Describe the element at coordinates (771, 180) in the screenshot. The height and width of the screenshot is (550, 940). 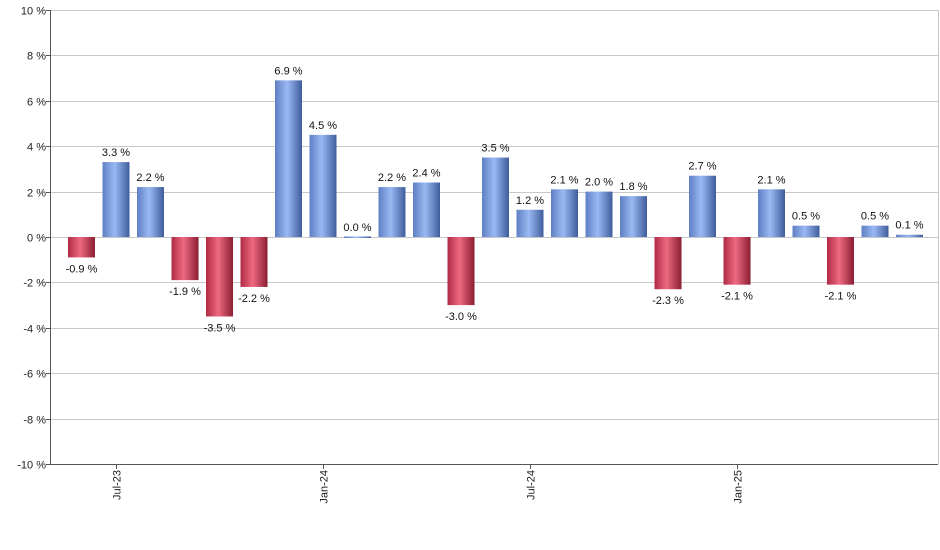
I see `data-label-feb-25: 2.1 %` at that location.